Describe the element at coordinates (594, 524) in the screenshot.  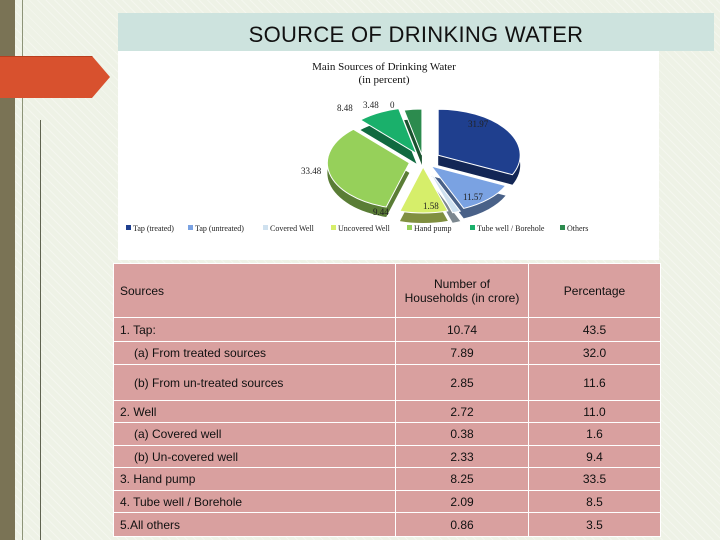
I see `percentage-cell: 3.5` at that location.